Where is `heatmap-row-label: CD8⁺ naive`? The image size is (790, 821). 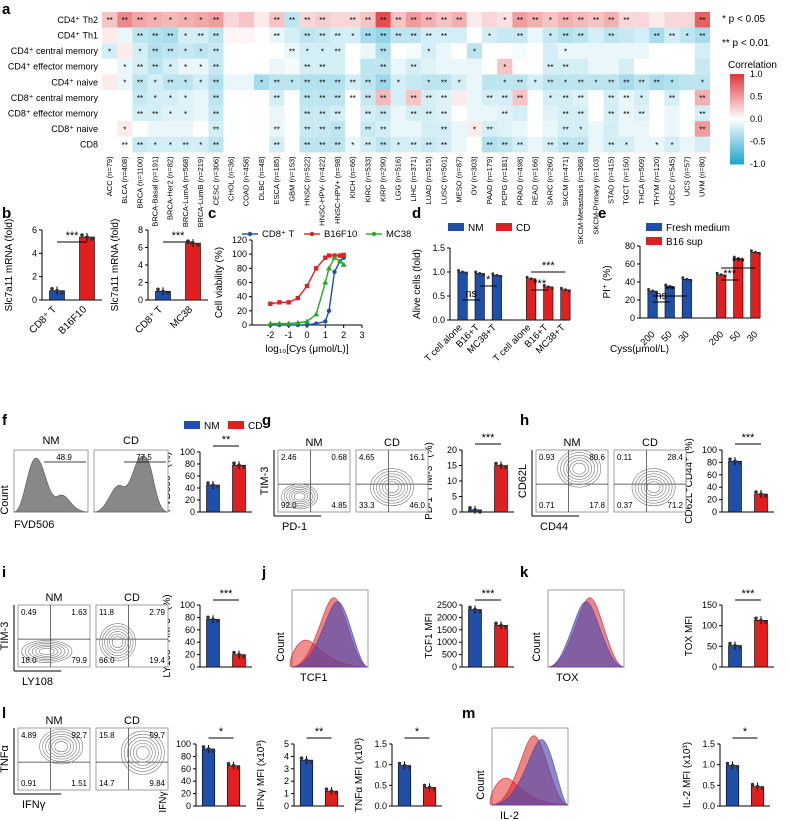 heatmap-row-label: CD8⁺ naive is located at coordinates (74, 129).